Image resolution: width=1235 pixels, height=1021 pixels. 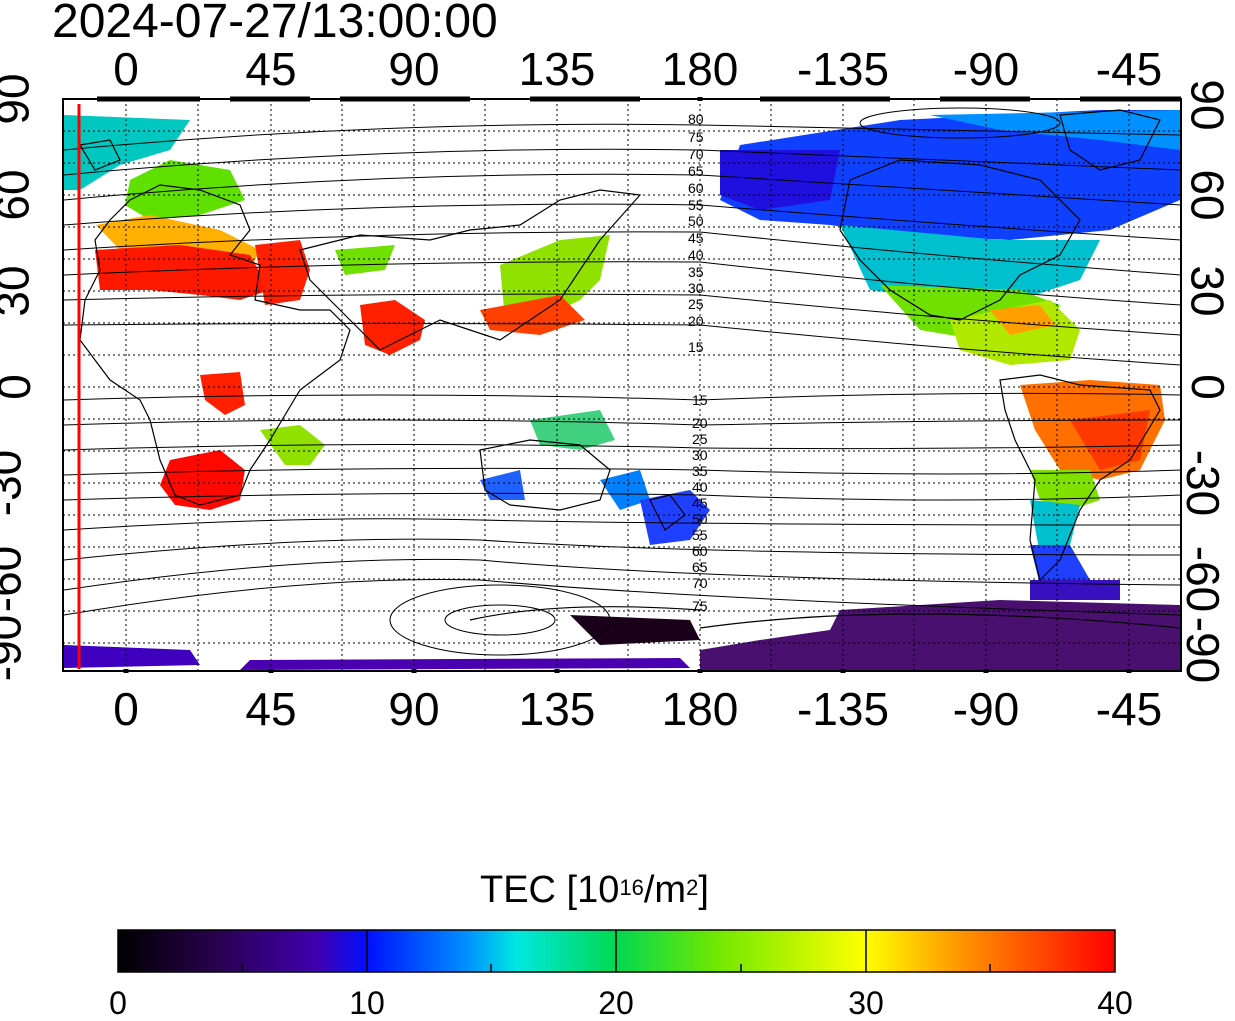 What do you see at coordinates (271, 709) in the screenshot?
I see `x-tick-bottom-45: 45` at bounding box center [271, 709].